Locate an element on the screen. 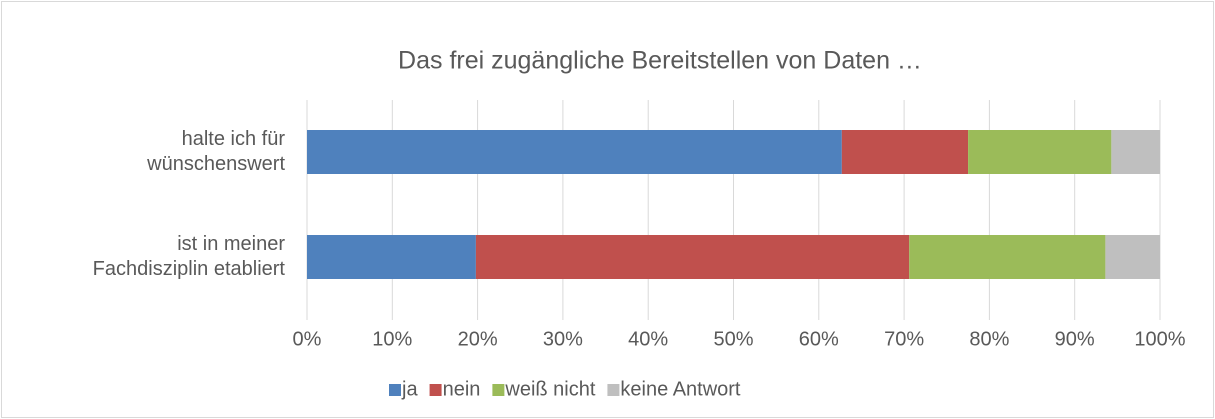 The image size is (1215, 419). legend-label: weiß nicht is located at coordinates (549, 389).